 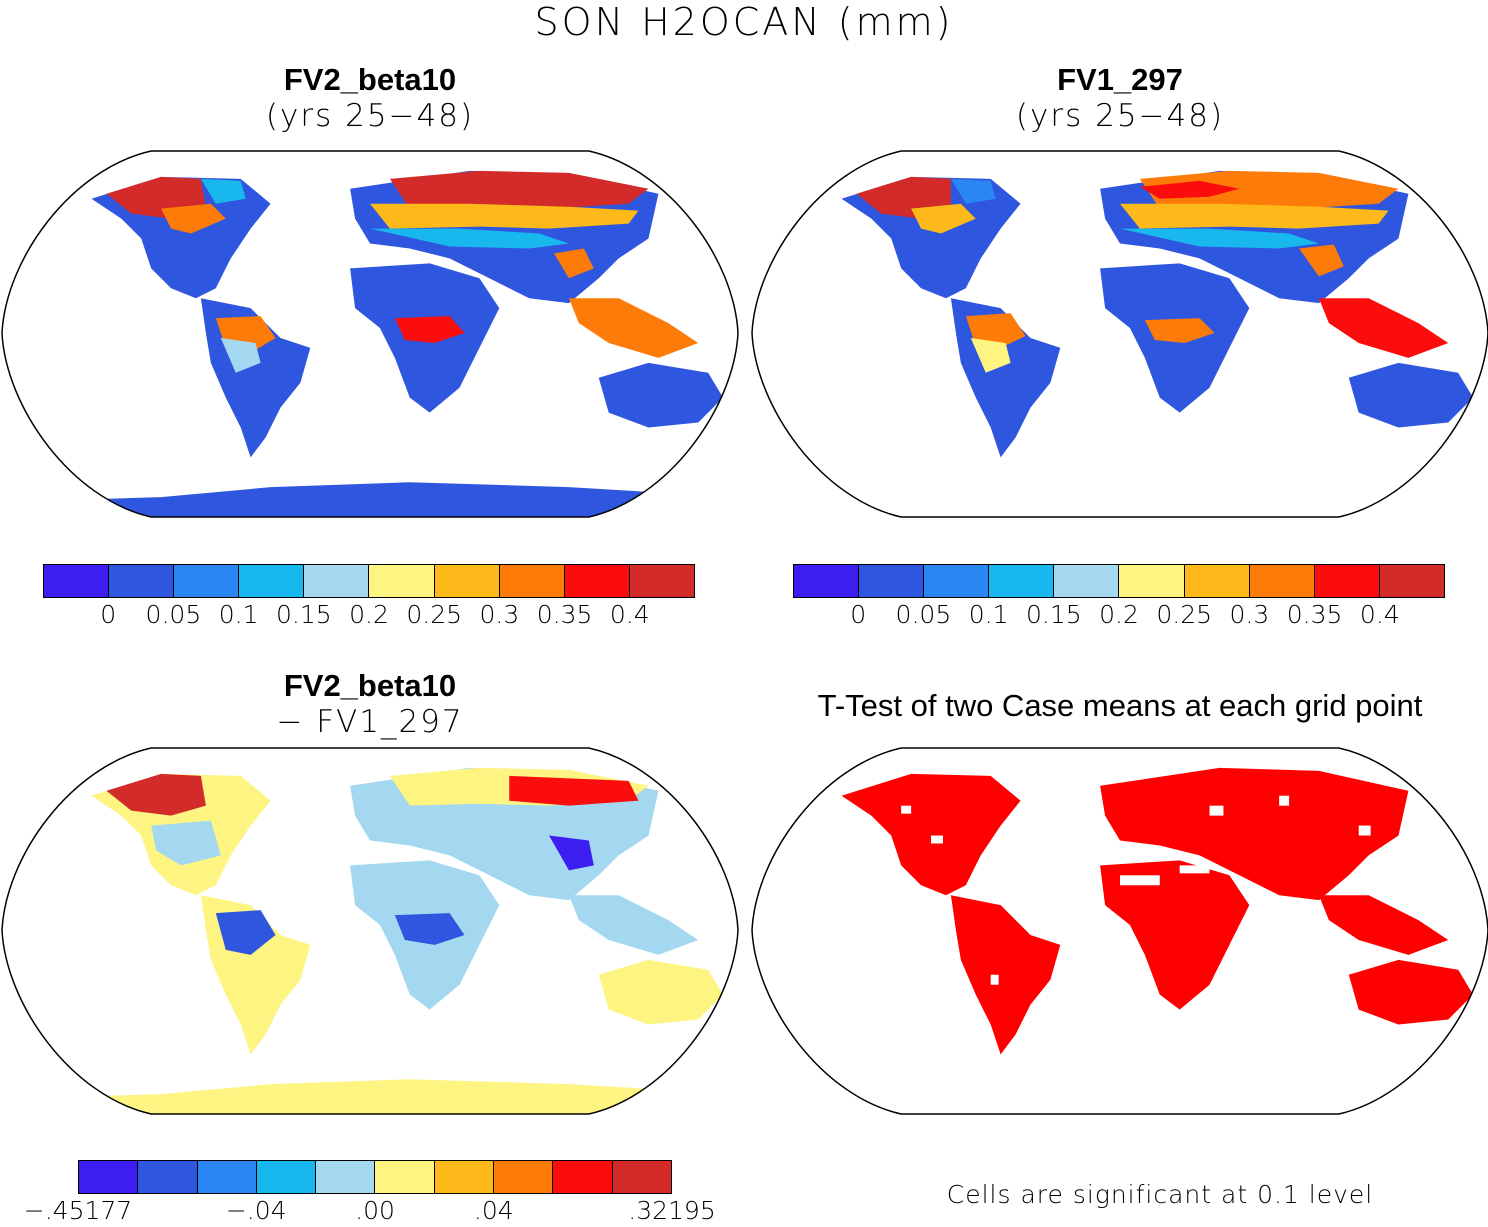 I want to click on colorbar-tick-label: −.04, so click(x=256, y=1210).